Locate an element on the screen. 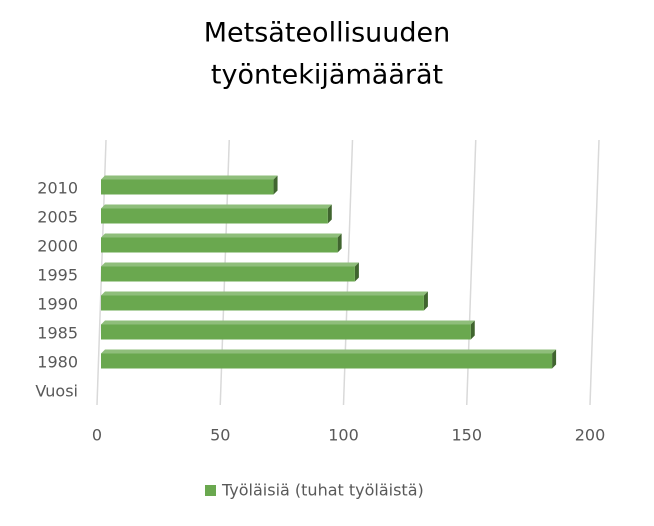 The width and height of the screenshot is (654, 526). y-tick-label: 2010 is located at coordinates (57, 188).